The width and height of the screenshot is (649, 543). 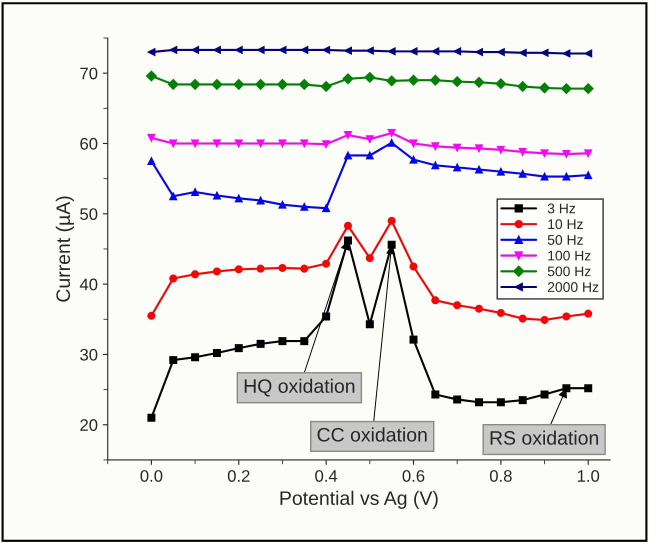 I want to click on legend-label: 10 Hz, so click(x=565, y=224).